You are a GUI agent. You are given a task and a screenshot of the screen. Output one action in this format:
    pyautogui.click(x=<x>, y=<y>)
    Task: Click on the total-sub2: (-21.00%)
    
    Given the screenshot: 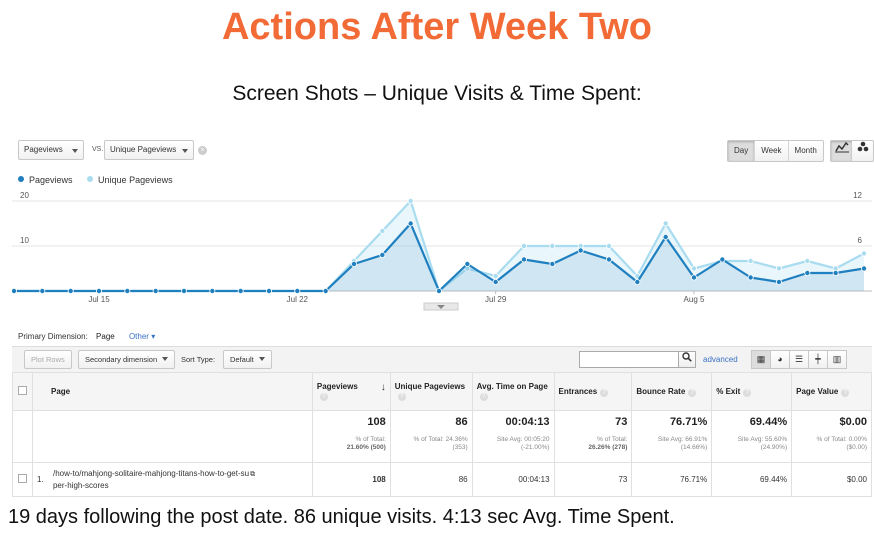 What is the action you would take?
    pyautogui.click(x=535, y=447)
    